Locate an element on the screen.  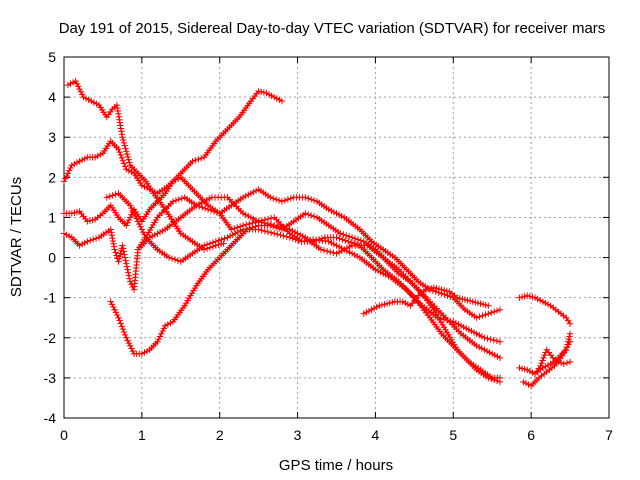
x-tick-label: 0 is located at coordinates (64, 435).